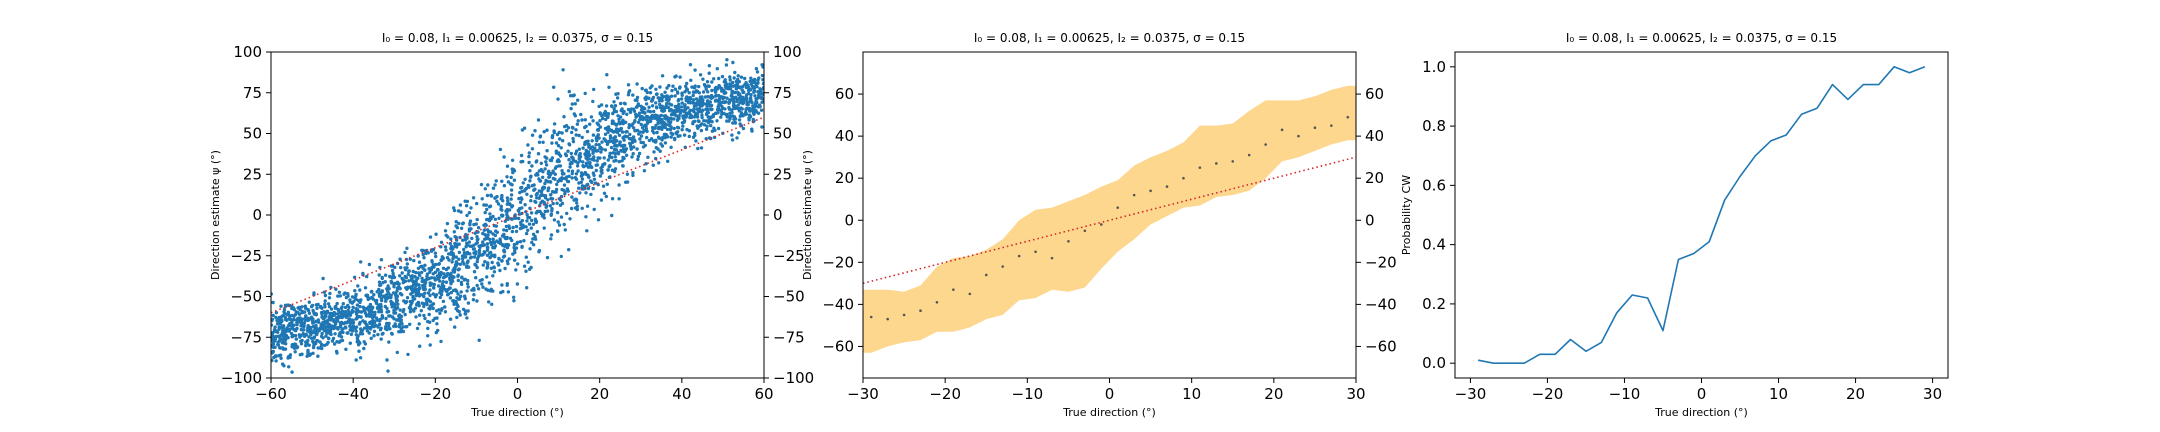  Describe the element at coordinates (252, 93) in the screenshot. I see `y-tick-label: 75` at that location.